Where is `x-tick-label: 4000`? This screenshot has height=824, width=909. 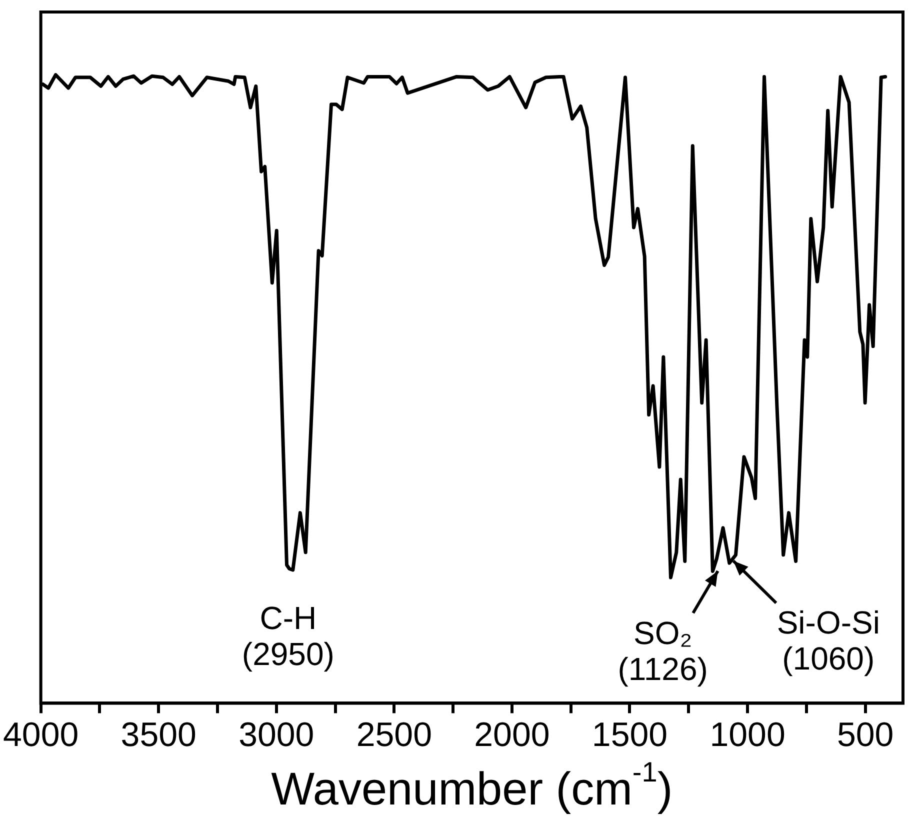
x-tick-label: 4000 is located at coordinates (41, 735).